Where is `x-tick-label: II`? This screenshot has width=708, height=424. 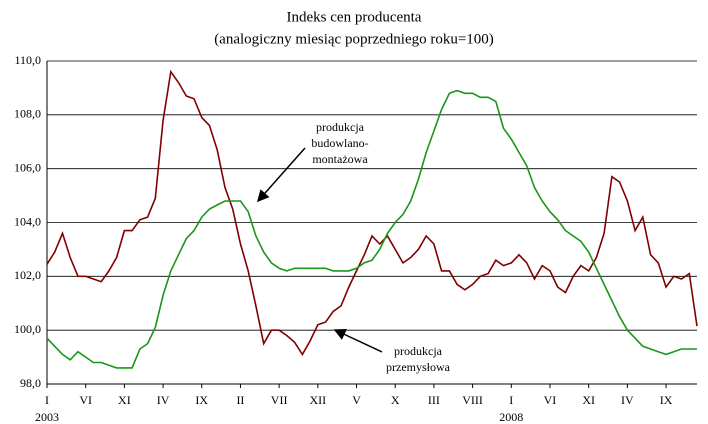 x-tick-label: II is located at coordinates (240, 400).